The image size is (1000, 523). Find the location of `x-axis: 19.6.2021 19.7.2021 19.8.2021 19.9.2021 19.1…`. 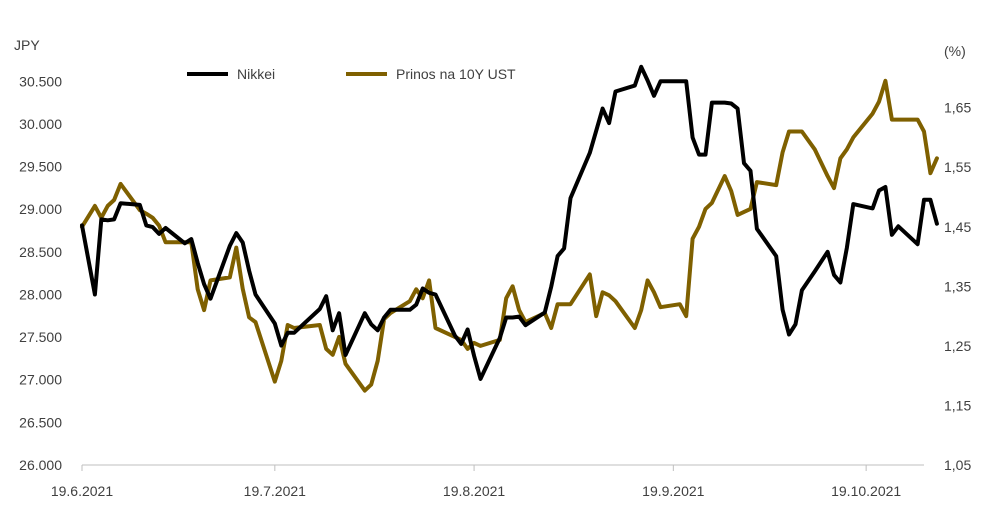

x-axis: 19.6.2021 19.7.2021 19.8.2021 19.9.2021 19.1… is located at coordinates (487, 481).